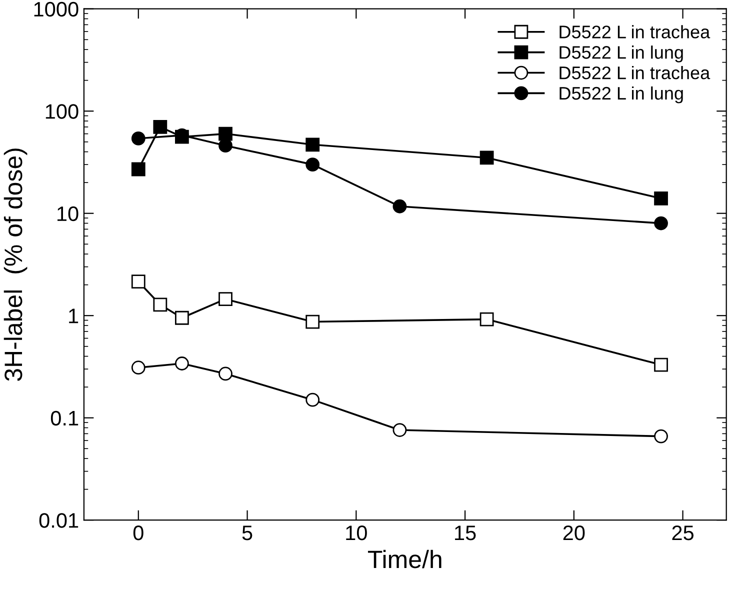 This screenshot has width=730, height=591. I want to click on y-tick-label: 100, so click(62, 111).